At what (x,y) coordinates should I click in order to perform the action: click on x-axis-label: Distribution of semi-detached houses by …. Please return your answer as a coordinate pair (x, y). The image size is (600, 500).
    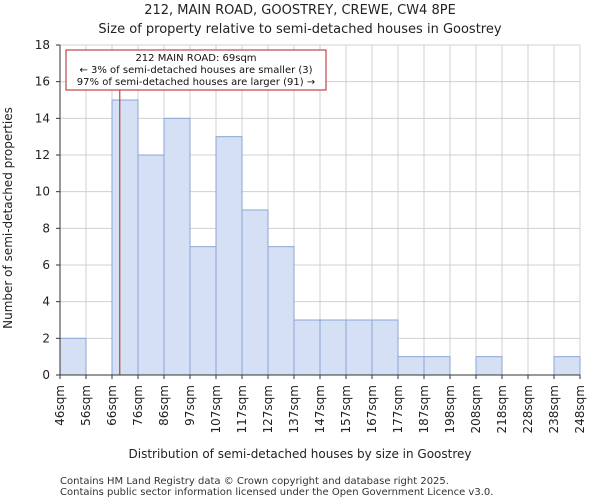
    Looking at the image, I should click on (300, 454).